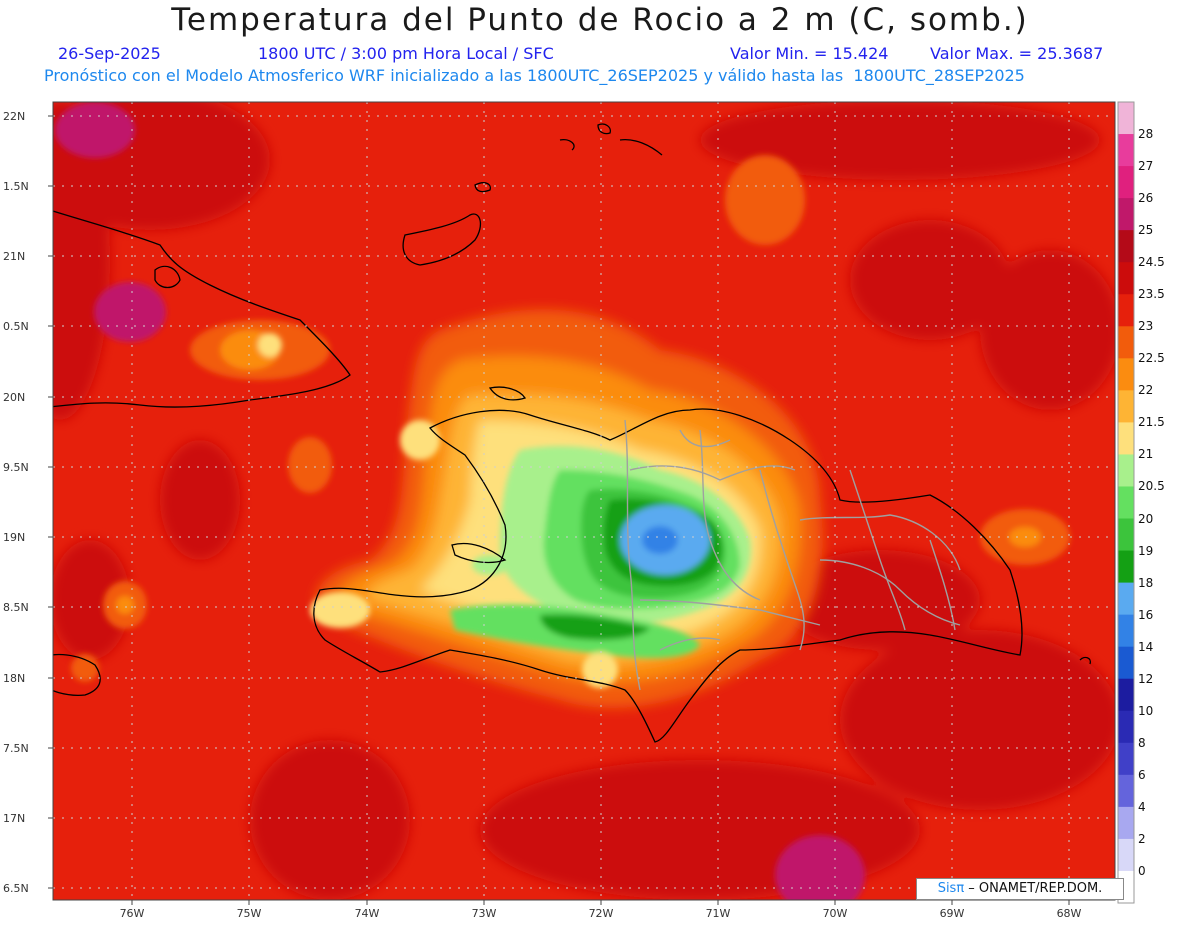  Describe the element at coordinates (1142, 806) in the screenshot. I see `legend-level-label: 4` at that location.